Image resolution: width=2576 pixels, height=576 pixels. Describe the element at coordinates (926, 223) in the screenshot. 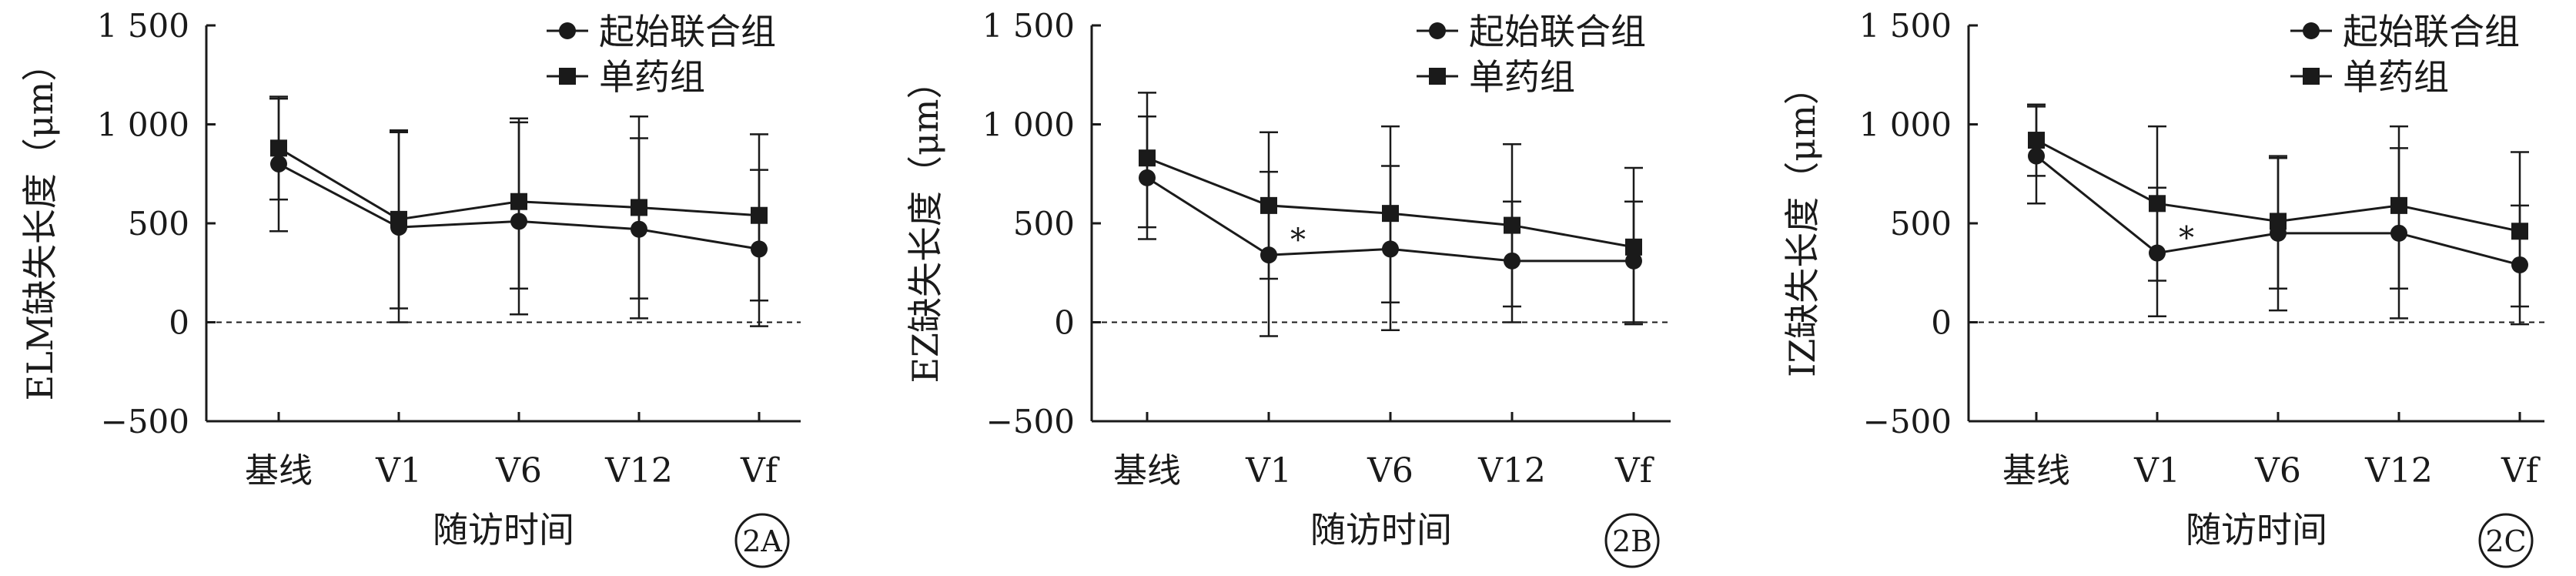

I see `y-axis-title: EZ缺失长度（μm）` at that location.